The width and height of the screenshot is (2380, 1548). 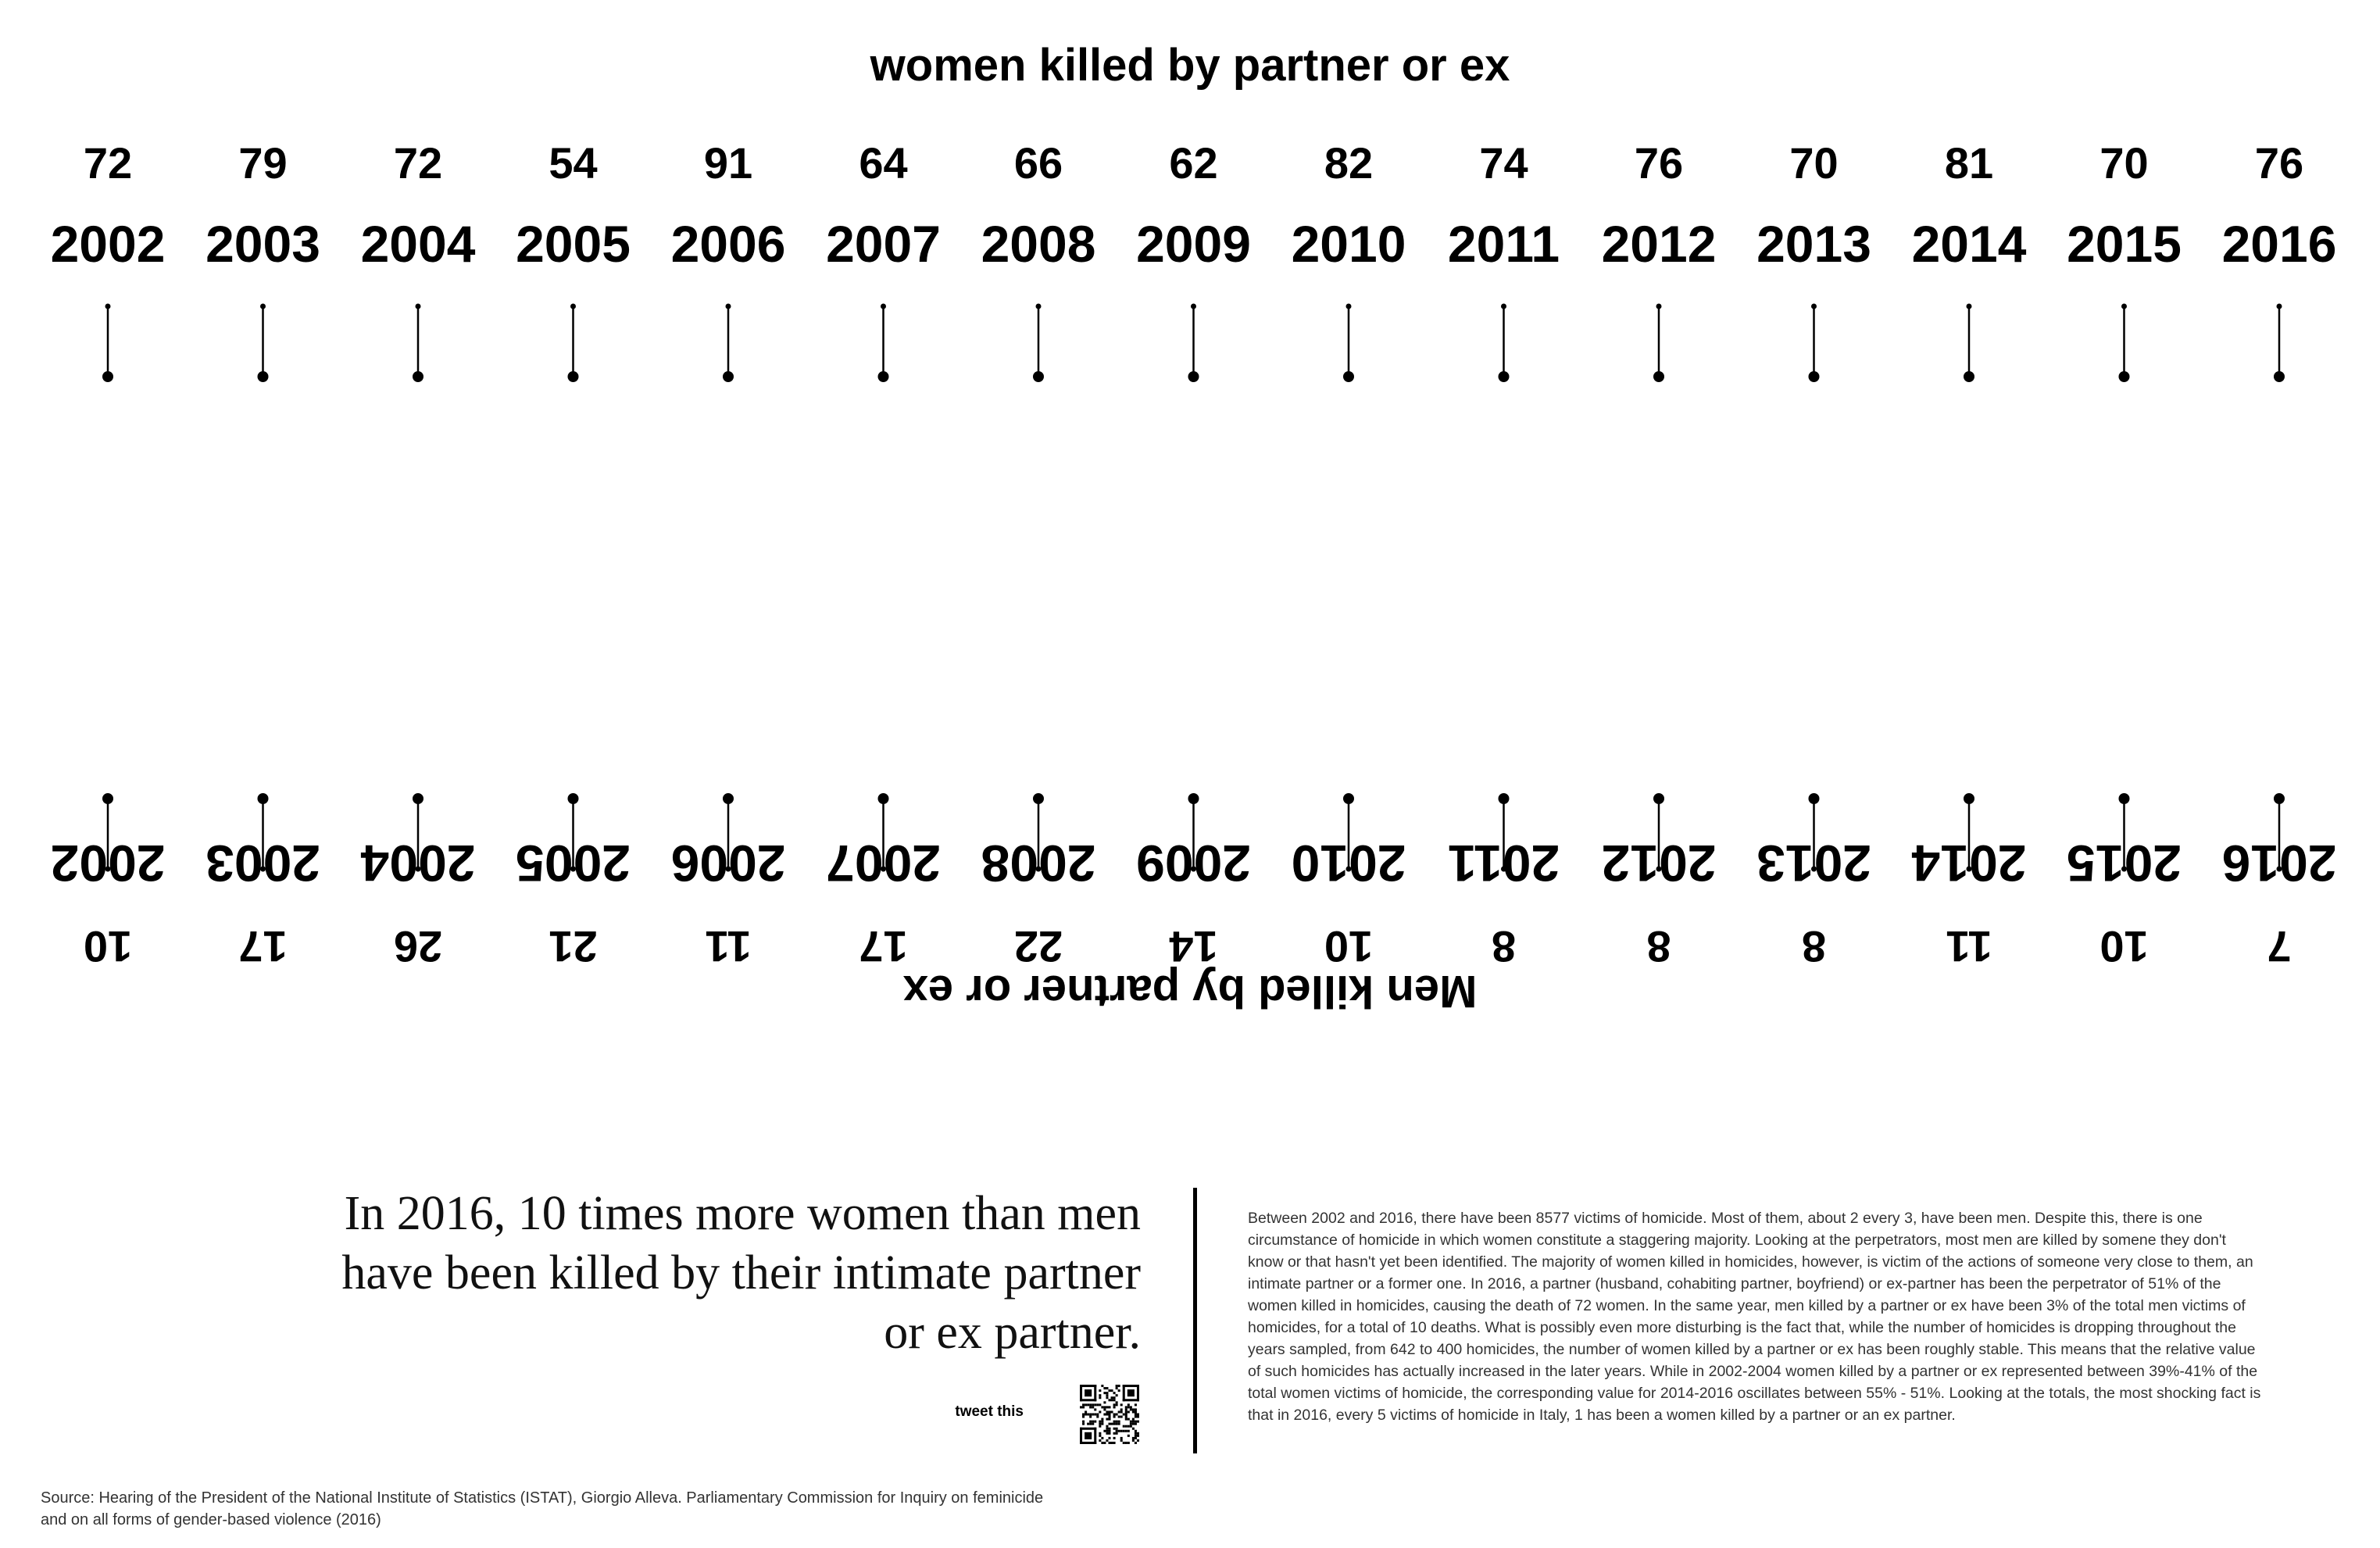 What do you see at coordinates (2279, 244) in the screenshot?
I see `women-year-label: 2016` at bounding box center [2279, 244].